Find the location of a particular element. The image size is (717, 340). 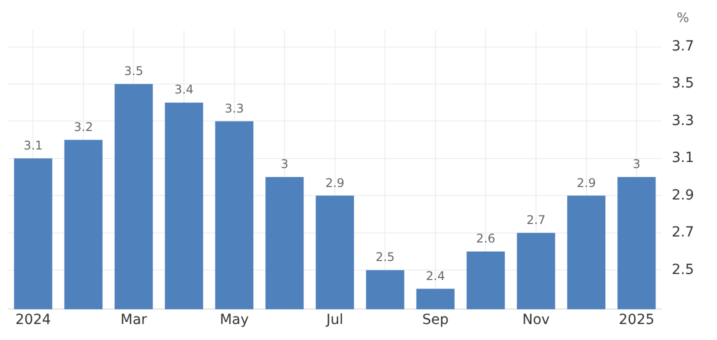

y-tick-label: 3.5 is located at coordinates (683, 84).